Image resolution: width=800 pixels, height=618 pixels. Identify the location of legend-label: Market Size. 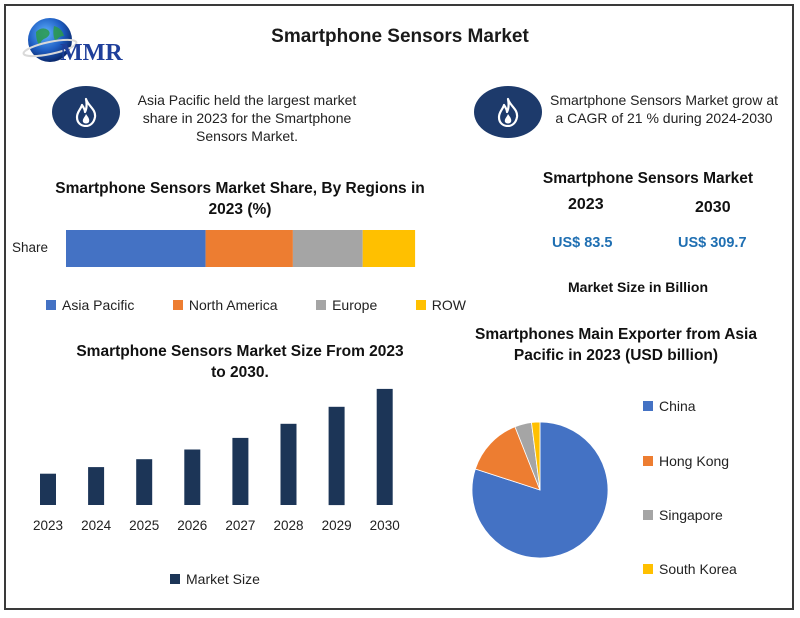
(223, 579).